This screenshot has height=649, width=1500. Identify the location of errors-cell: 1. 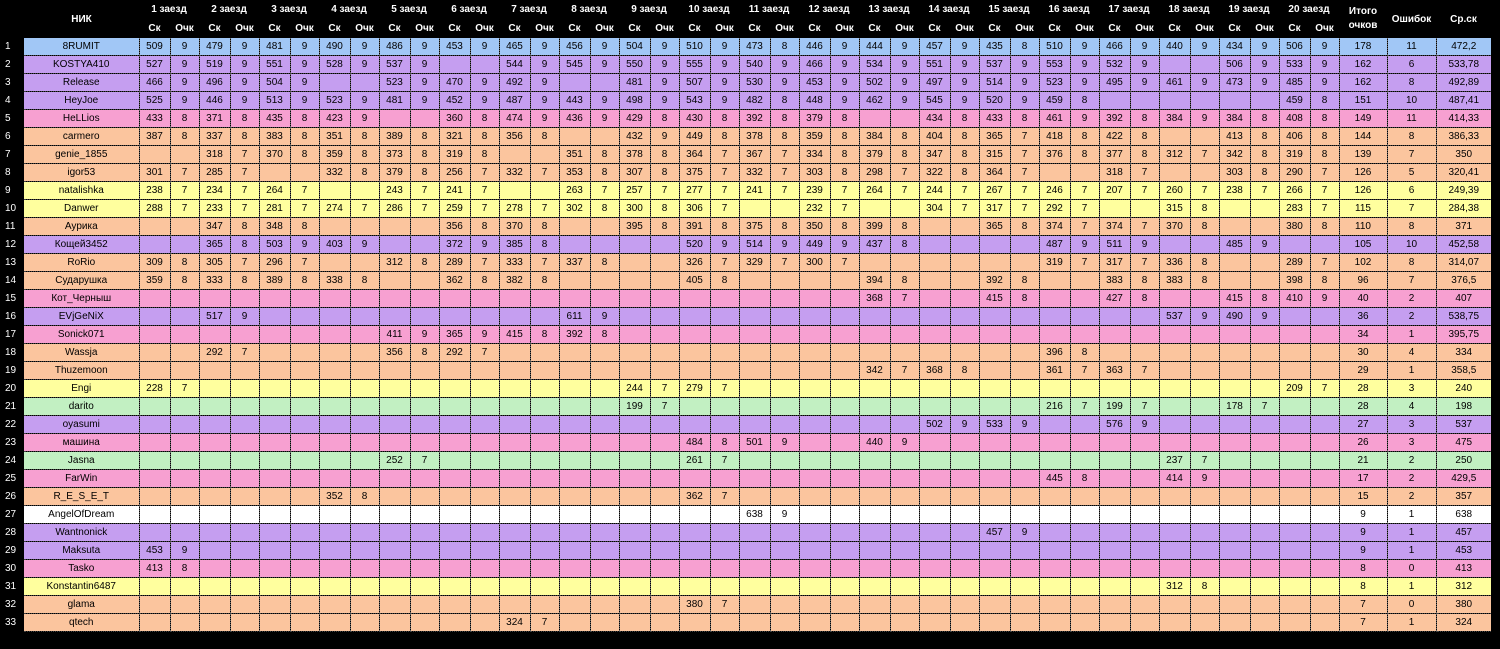
(1411, 370).